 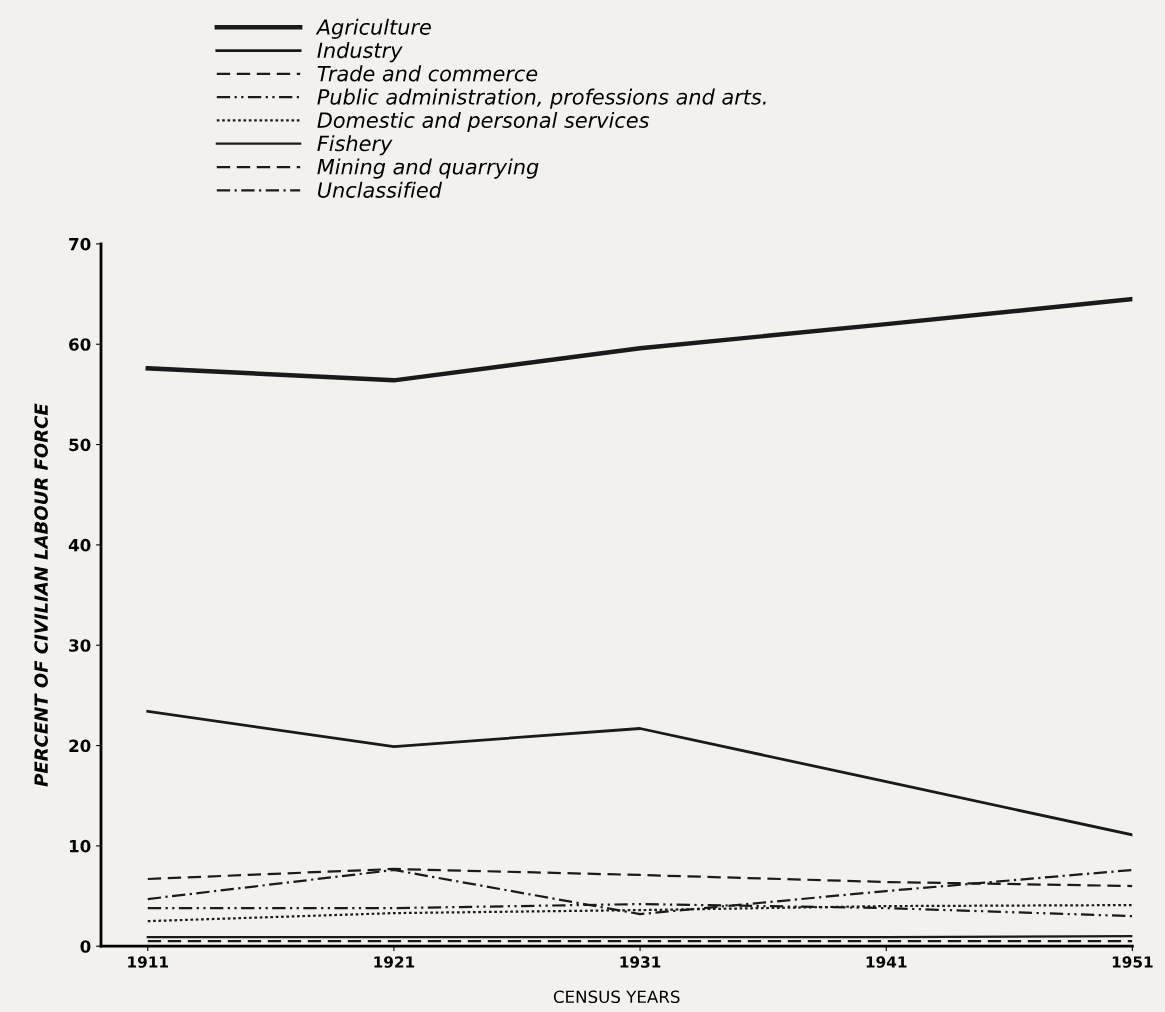 I want to click on legend-label: Agriculture, so click(x=373, y=28).